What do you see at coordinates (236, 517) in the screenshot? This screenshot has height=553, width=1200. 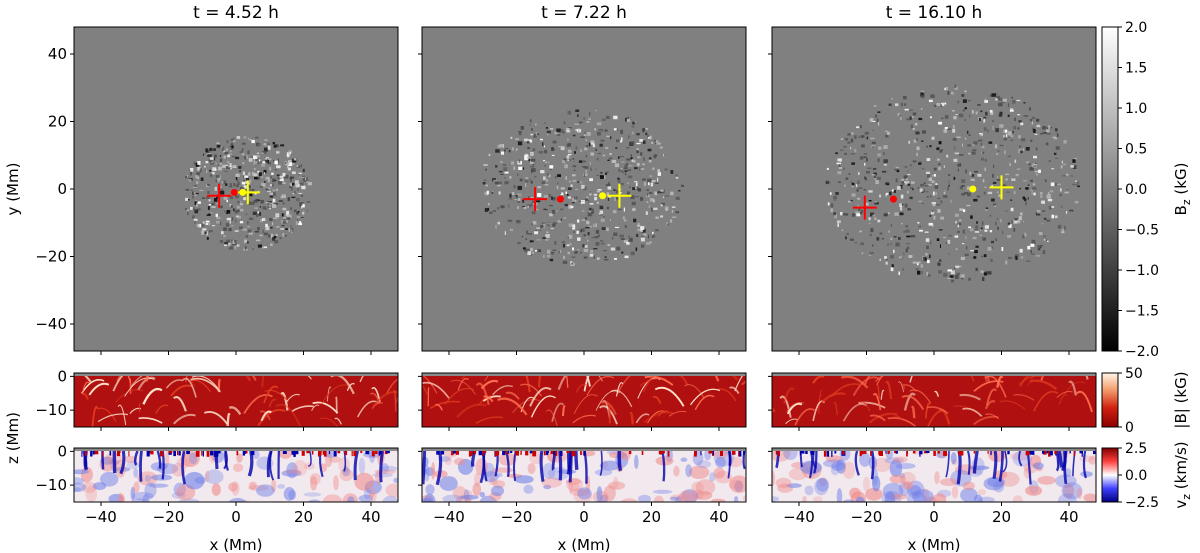 I see `x-tick-label: 0` at bounding box center [236, 517].